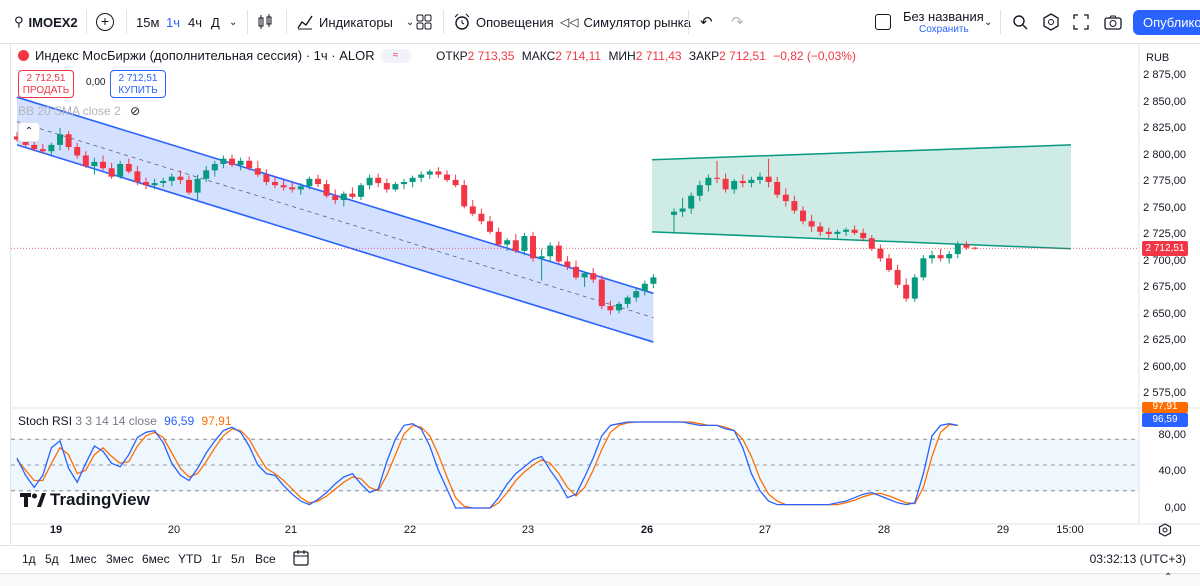 This screenshot has width=1200, height=586. What do you see at coordinates (265, 559) in the screenshot?
I see `range-button: Все` at bounding box center [265, 559].